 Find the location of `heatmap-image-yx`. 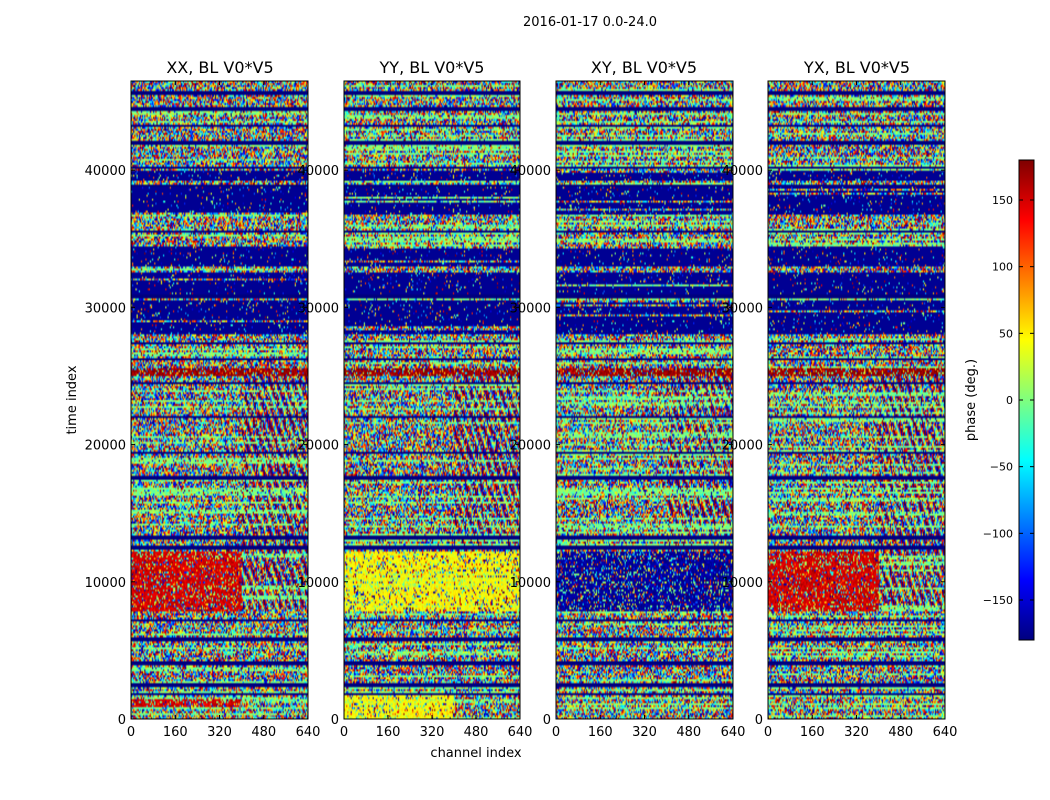

heatmap-image-yx is located at coordinates (856, 400).